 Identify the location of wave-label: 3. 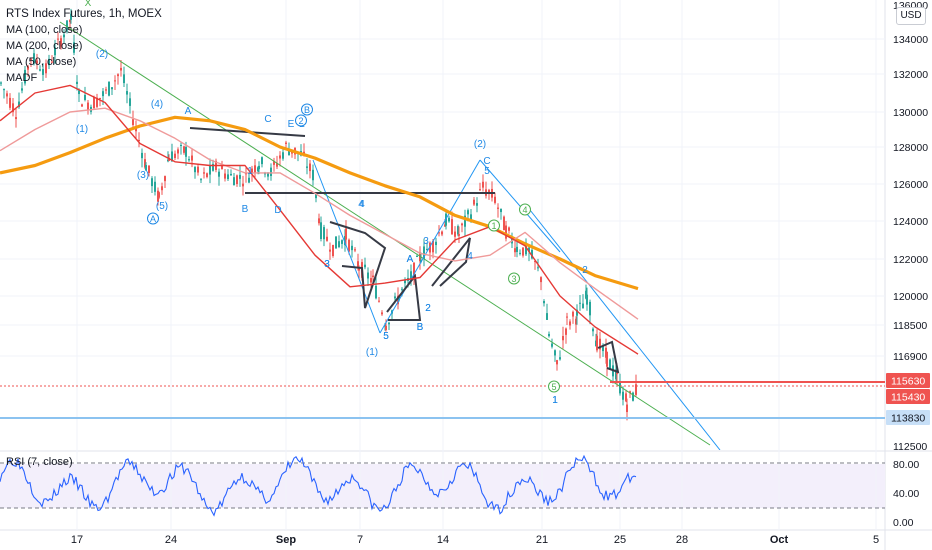
(327, 264).